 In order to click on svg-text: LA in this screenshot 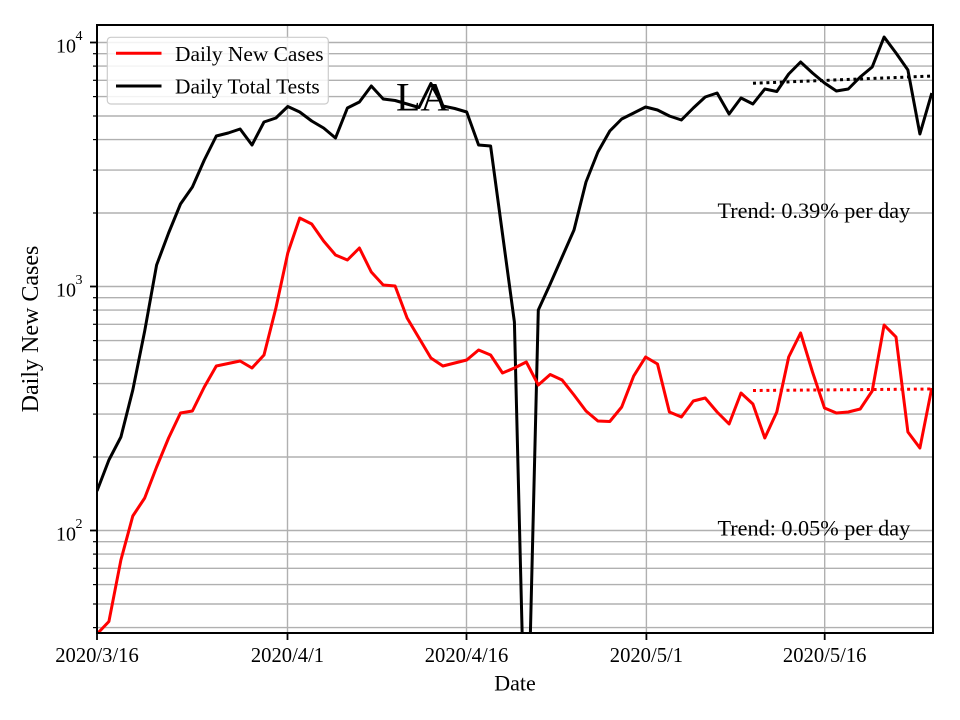, I will do `click(422, 96)`.